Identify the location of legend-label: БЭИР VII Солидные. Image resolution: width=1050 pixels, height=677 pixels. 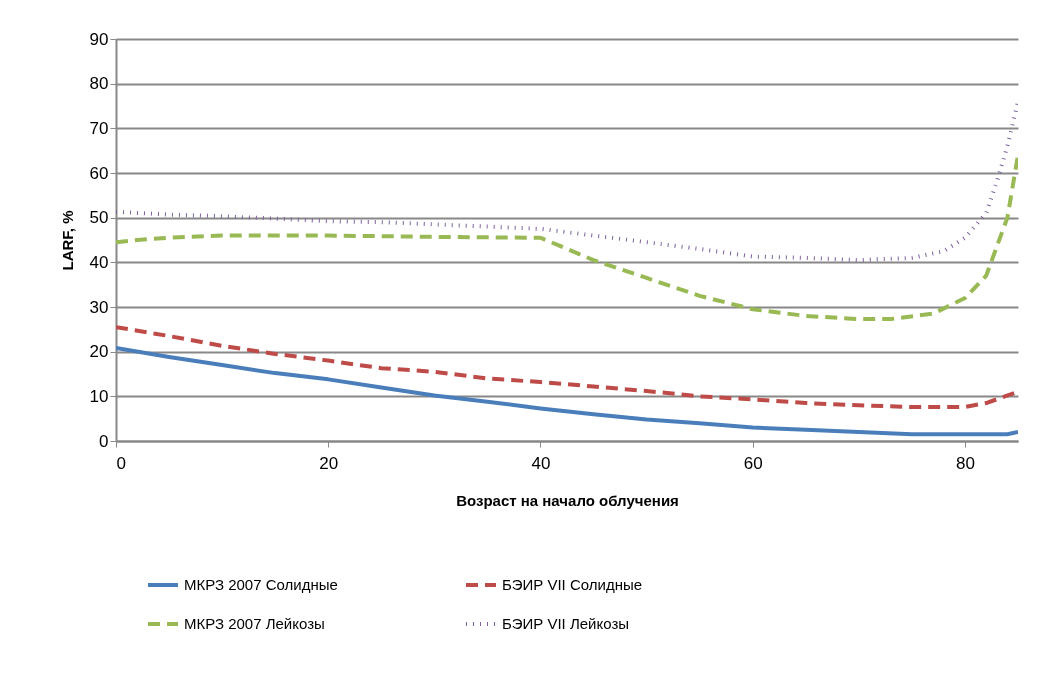
(572, 584).